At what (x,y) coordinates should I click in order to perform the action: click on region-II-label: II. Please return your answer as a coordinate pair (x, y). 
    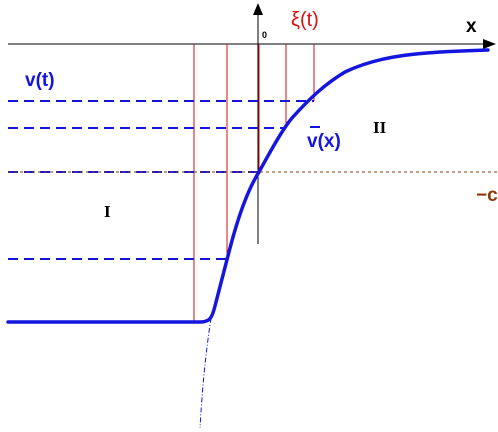
    Looking at the image, I should click on (380, 127).